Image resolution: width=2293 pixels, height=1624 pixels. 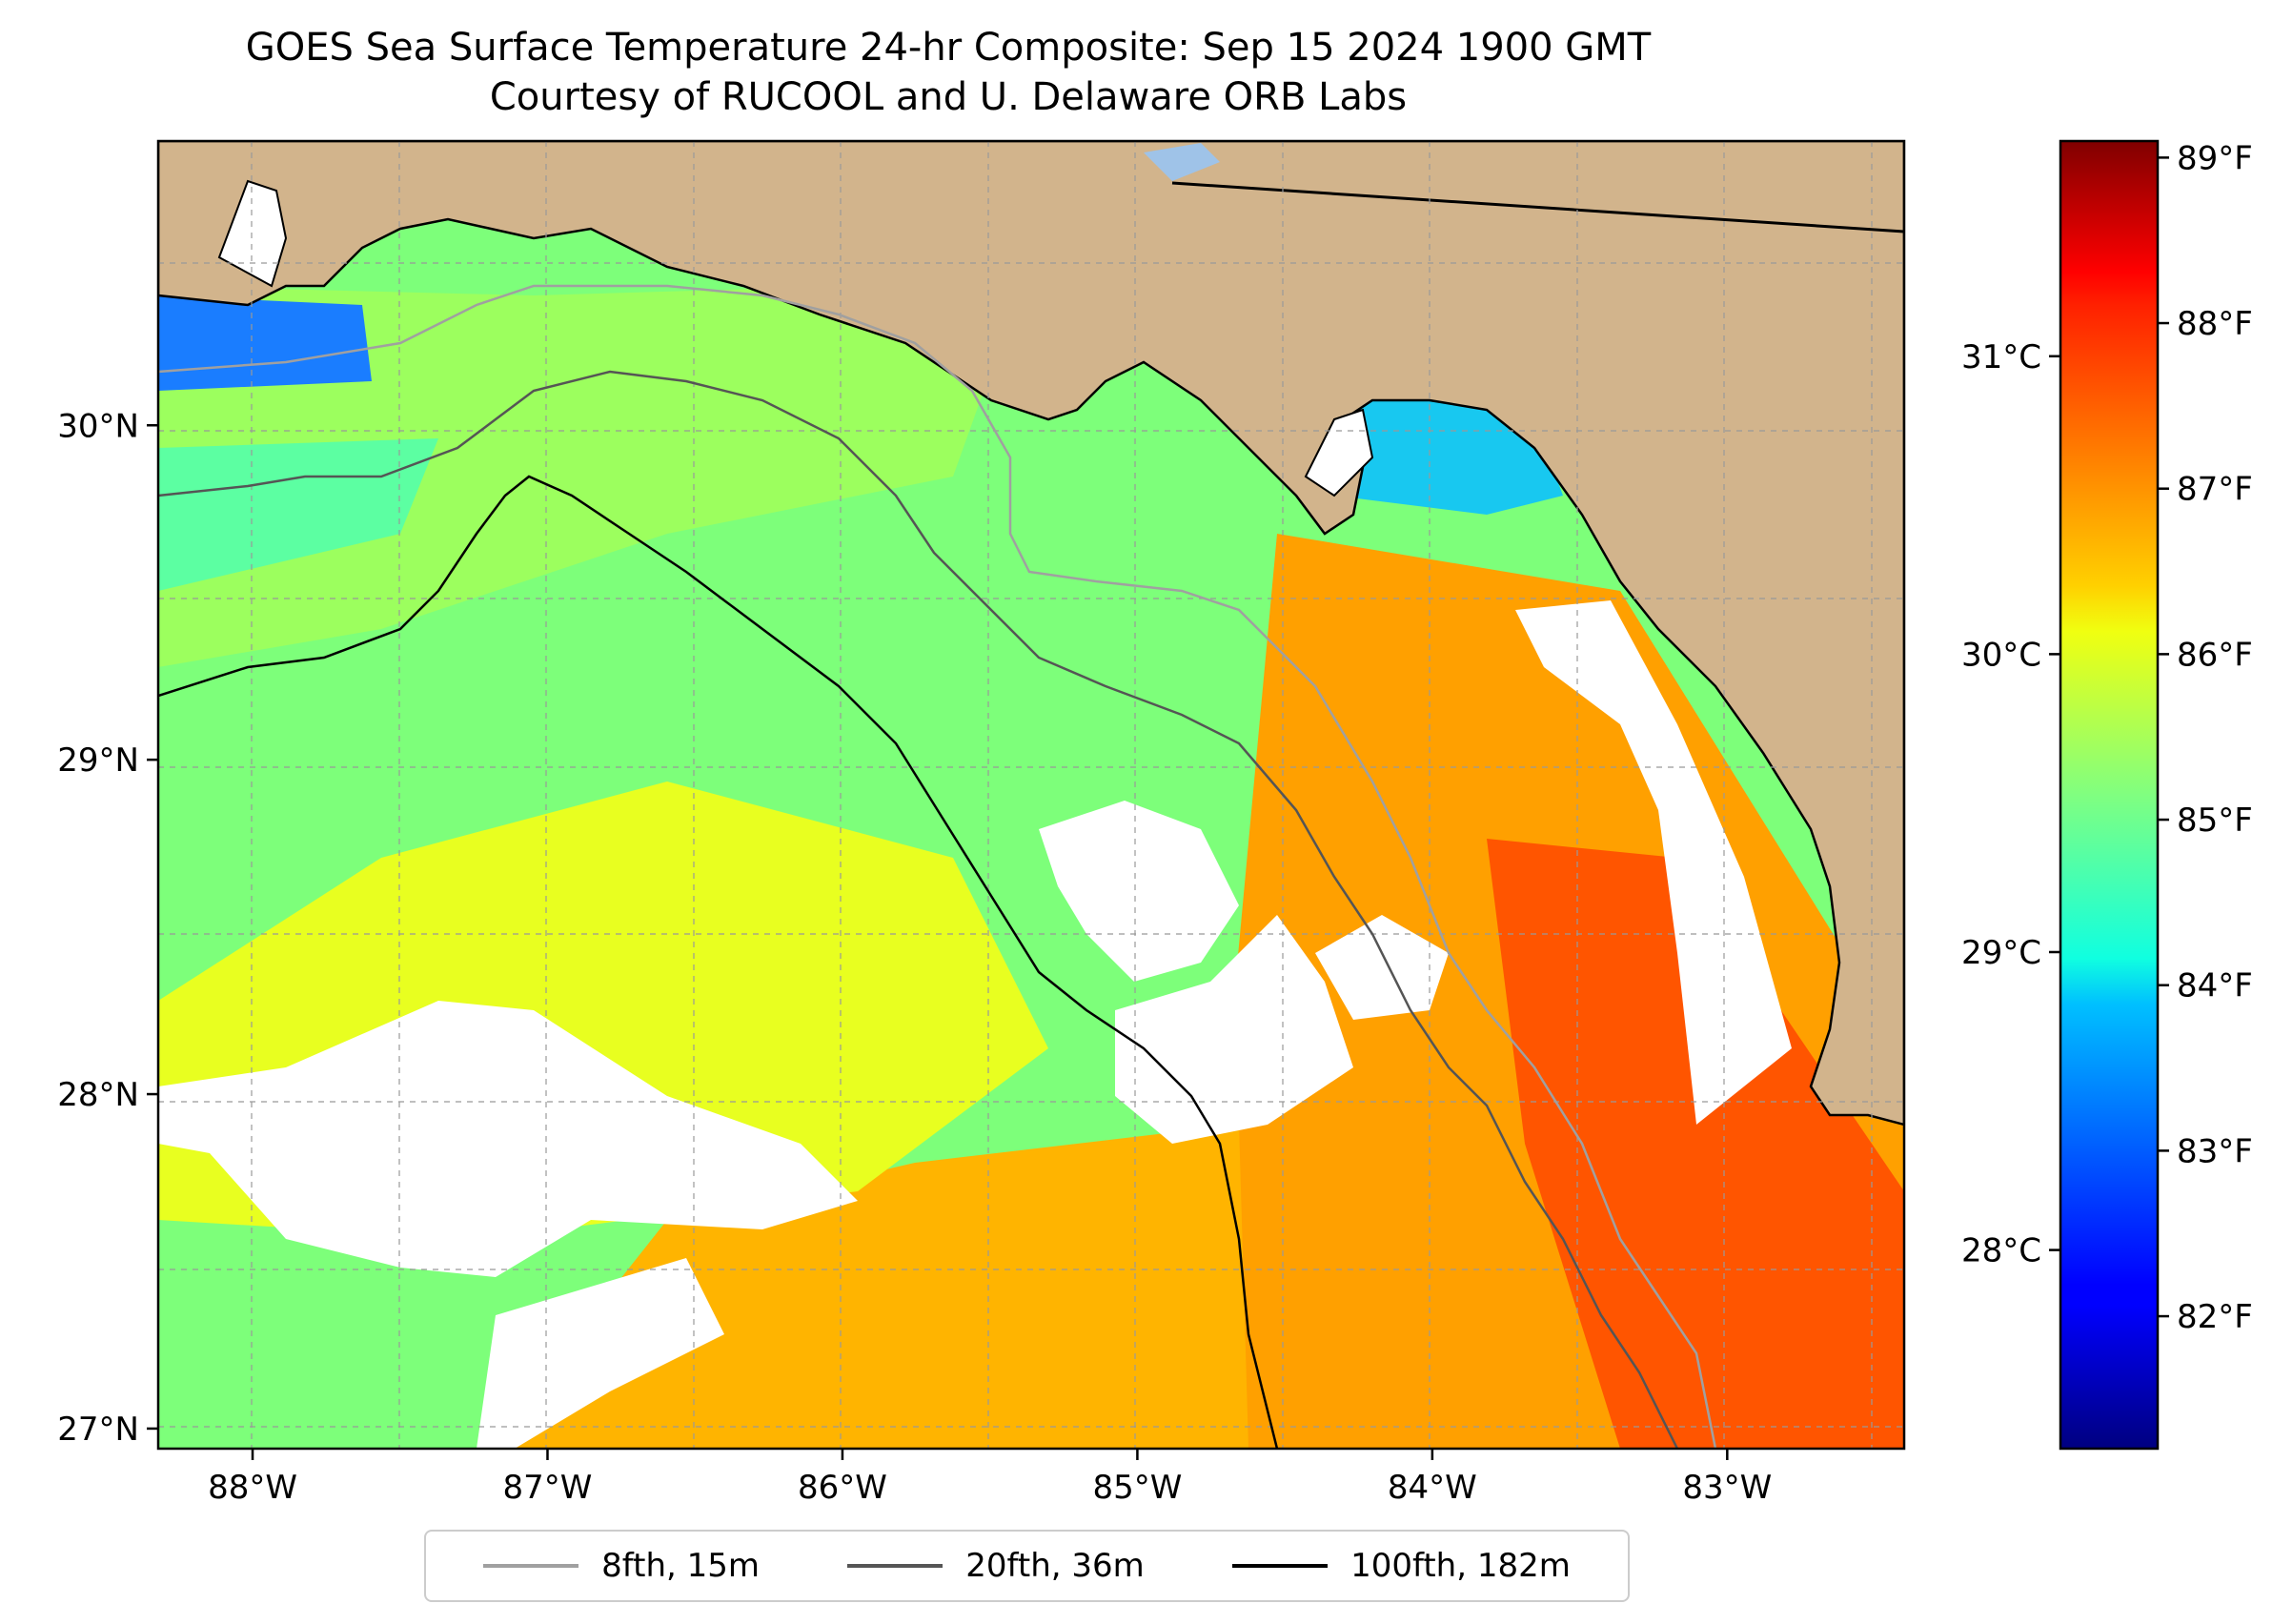 What do you see at coordinates (2215, 490) in the screenshot?
I see `f-tick-label: 87°F` at bounding box center [2215, 490].